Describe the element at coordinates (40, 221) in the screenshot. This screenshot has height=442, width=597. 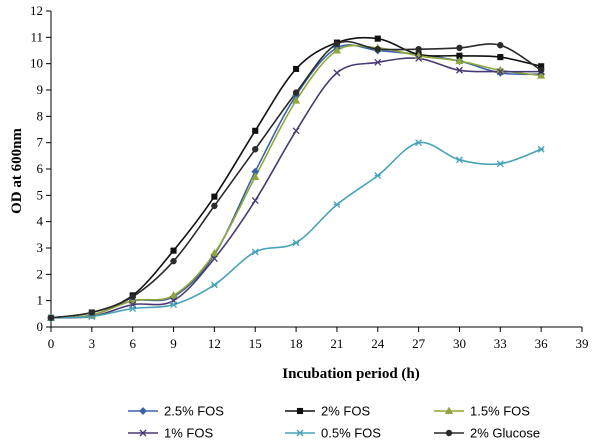
I see `y-tick-label: 4` at that location.